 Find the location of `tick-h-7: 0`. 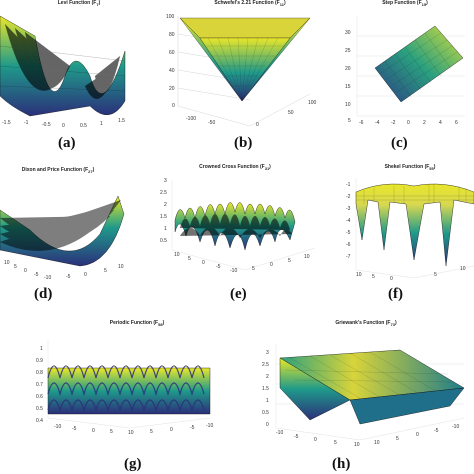

tick-h-7: 0 is located at coordinates (417, 435).